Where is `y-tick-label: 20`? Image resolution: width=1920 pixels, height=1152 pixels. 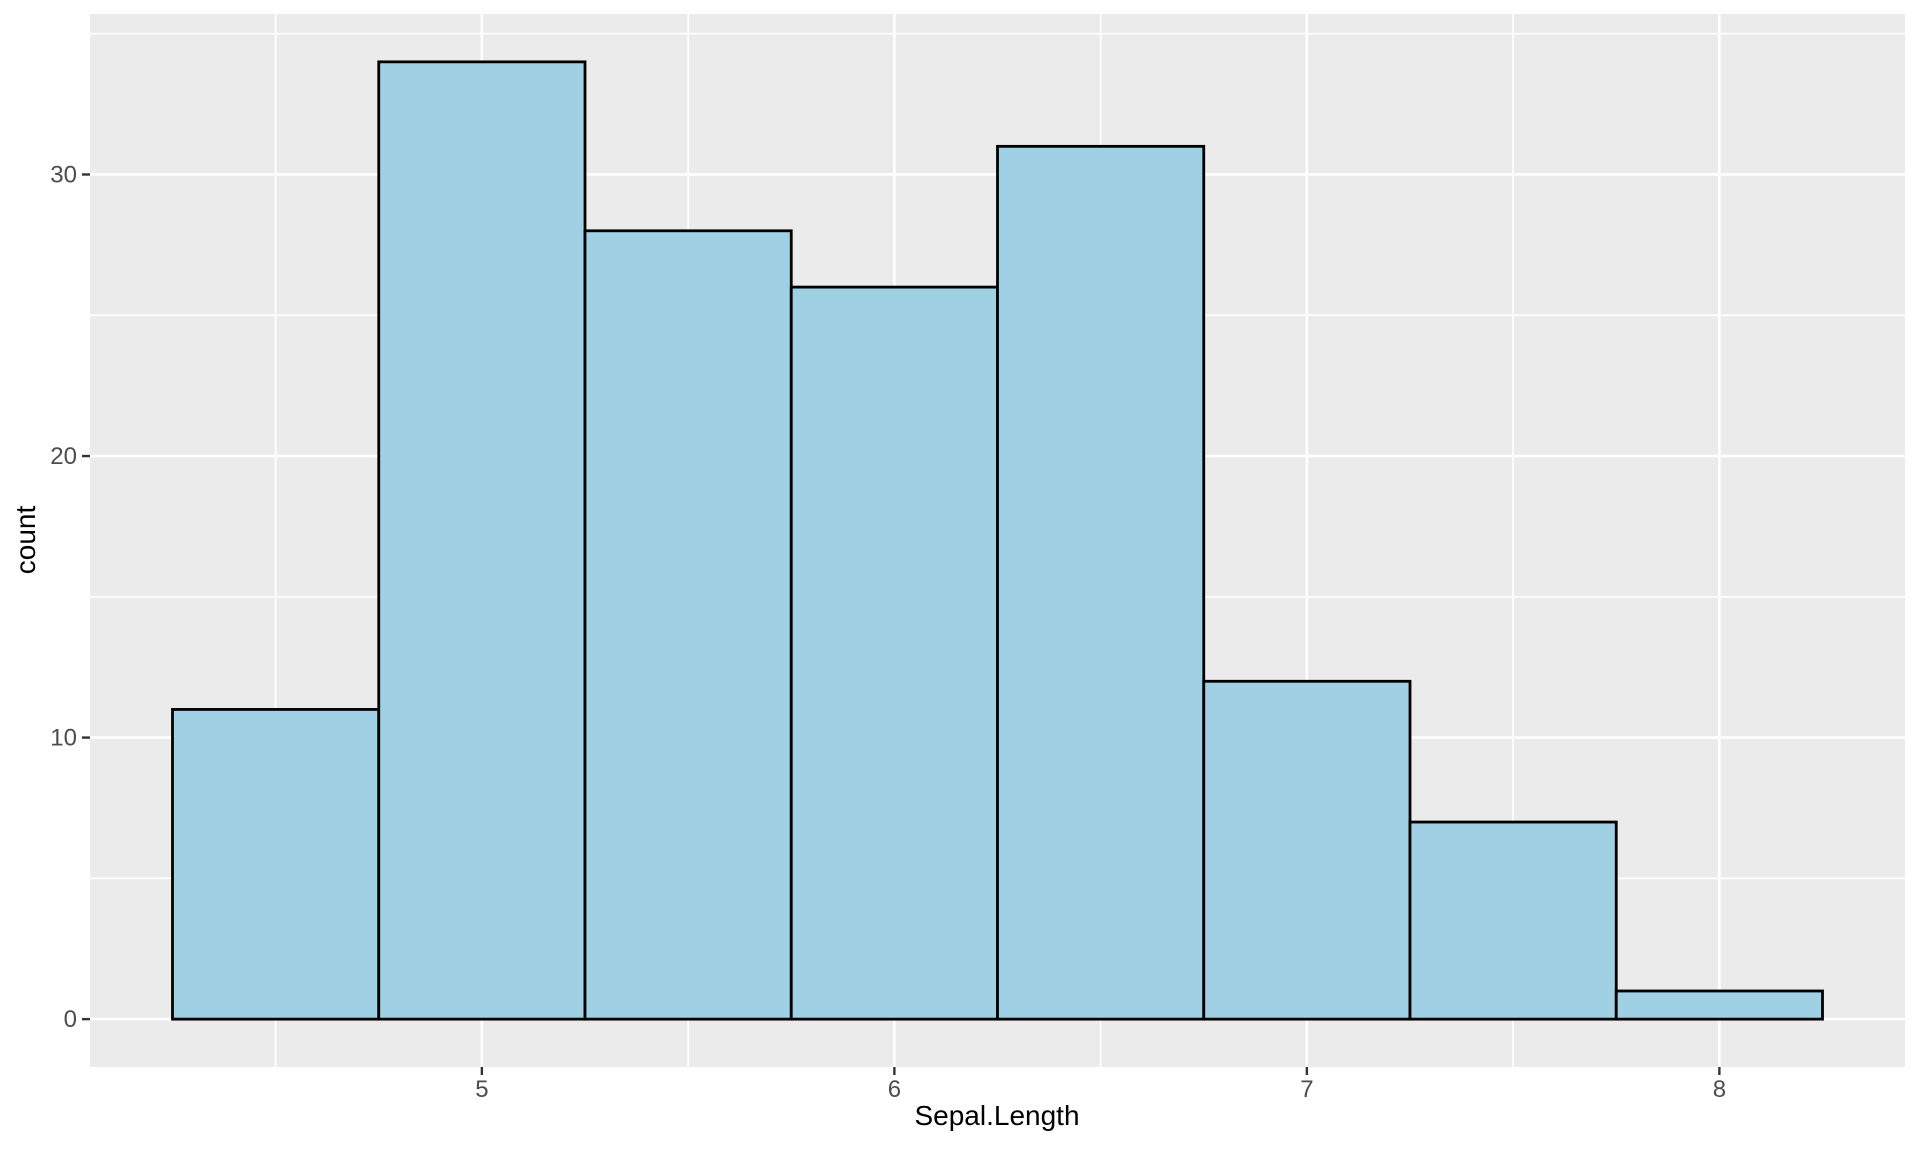
y-tick-label: 20 is located at coordinates (63, 456).